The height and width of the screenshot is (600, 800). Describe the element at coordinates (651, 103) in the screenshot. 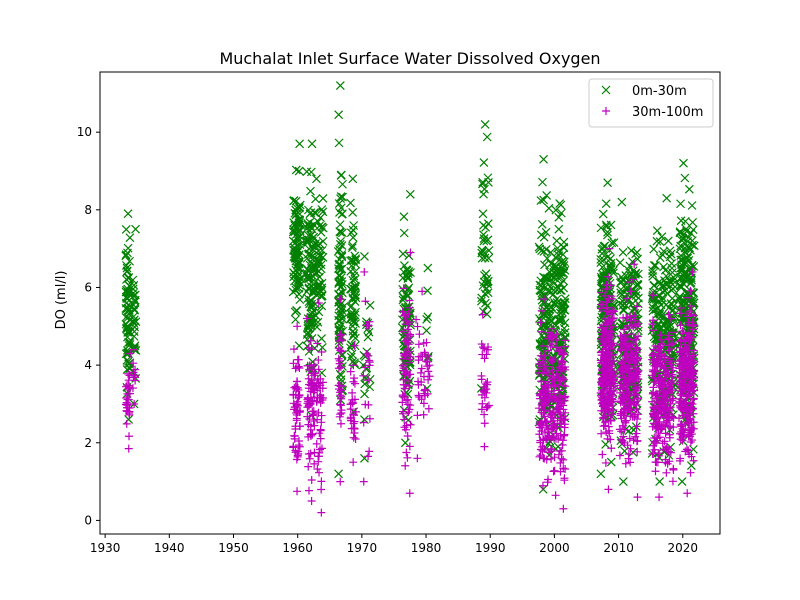

I see `legend: 0m-30m 30m-100m` at that location.